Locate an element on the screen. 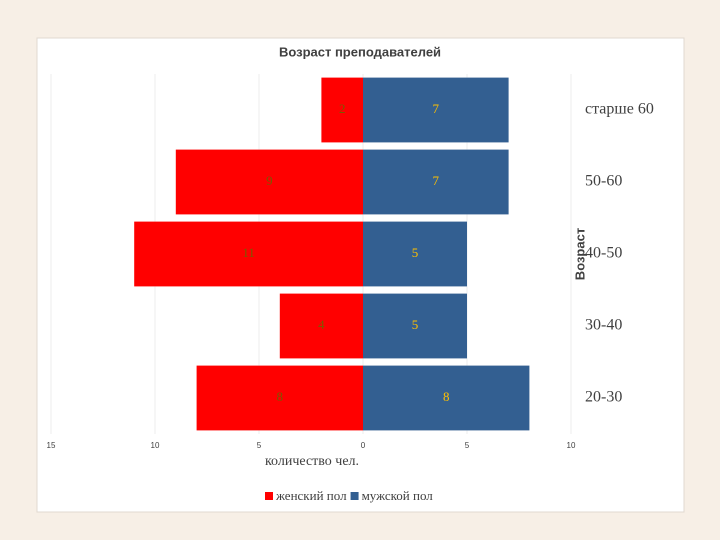 The image size is (720, 540). data-label: 4 is located at coordinates (321, 324).